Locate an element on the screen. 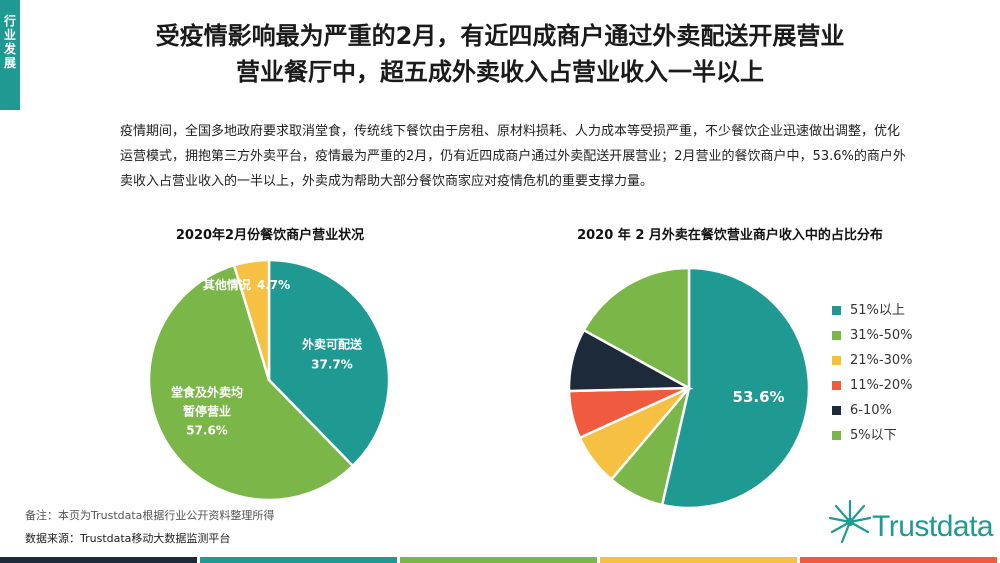 The image size is (1000, 563). legend-label-3: 11%-20% is located at coordinates (881, 385).